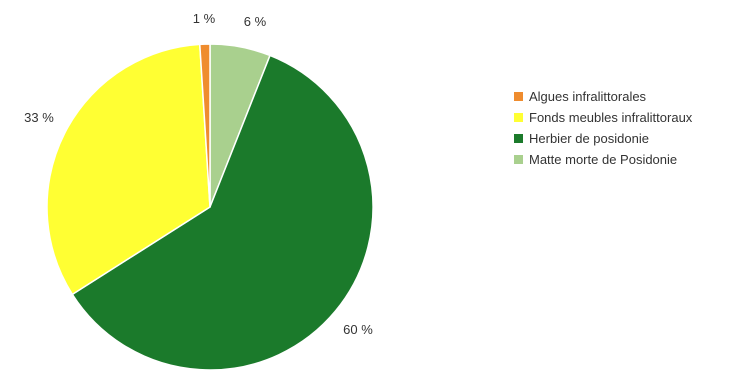  I want to click on legend-label: Herbier de posidonie, so click(589, 138).